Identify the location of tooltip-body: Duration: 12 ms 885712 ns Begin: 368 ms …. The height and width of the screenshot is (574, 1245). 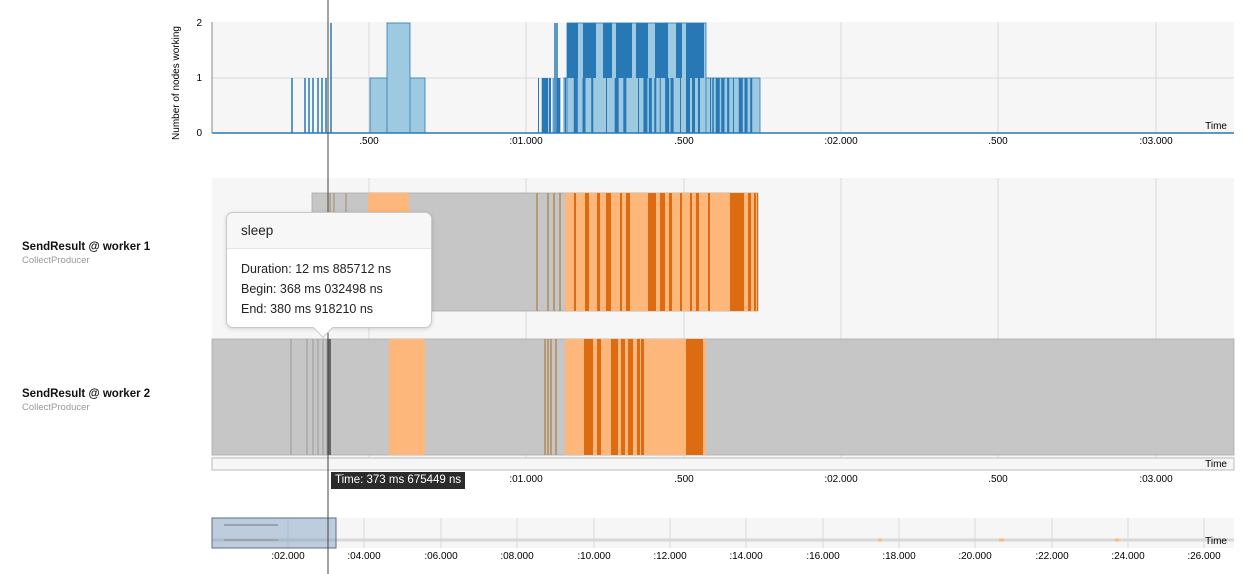
(329, 284).